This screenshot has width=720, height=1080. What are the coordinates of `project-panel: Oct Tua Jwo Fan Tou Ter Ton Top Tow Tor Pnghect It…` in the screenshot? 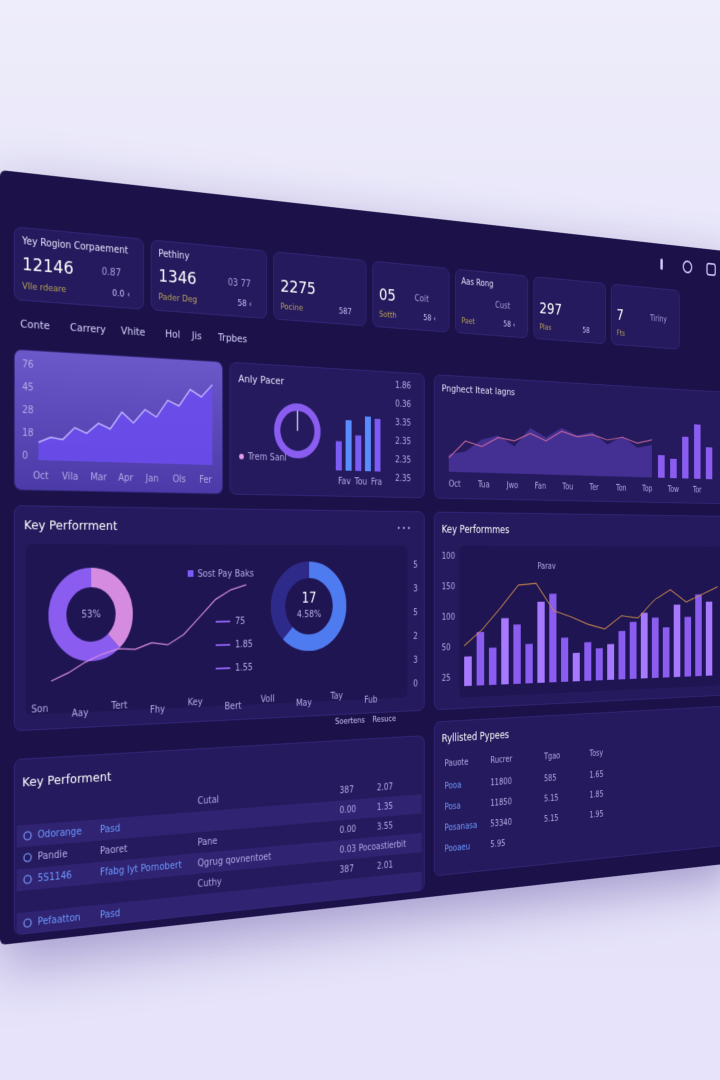 It's located at (576, 439).